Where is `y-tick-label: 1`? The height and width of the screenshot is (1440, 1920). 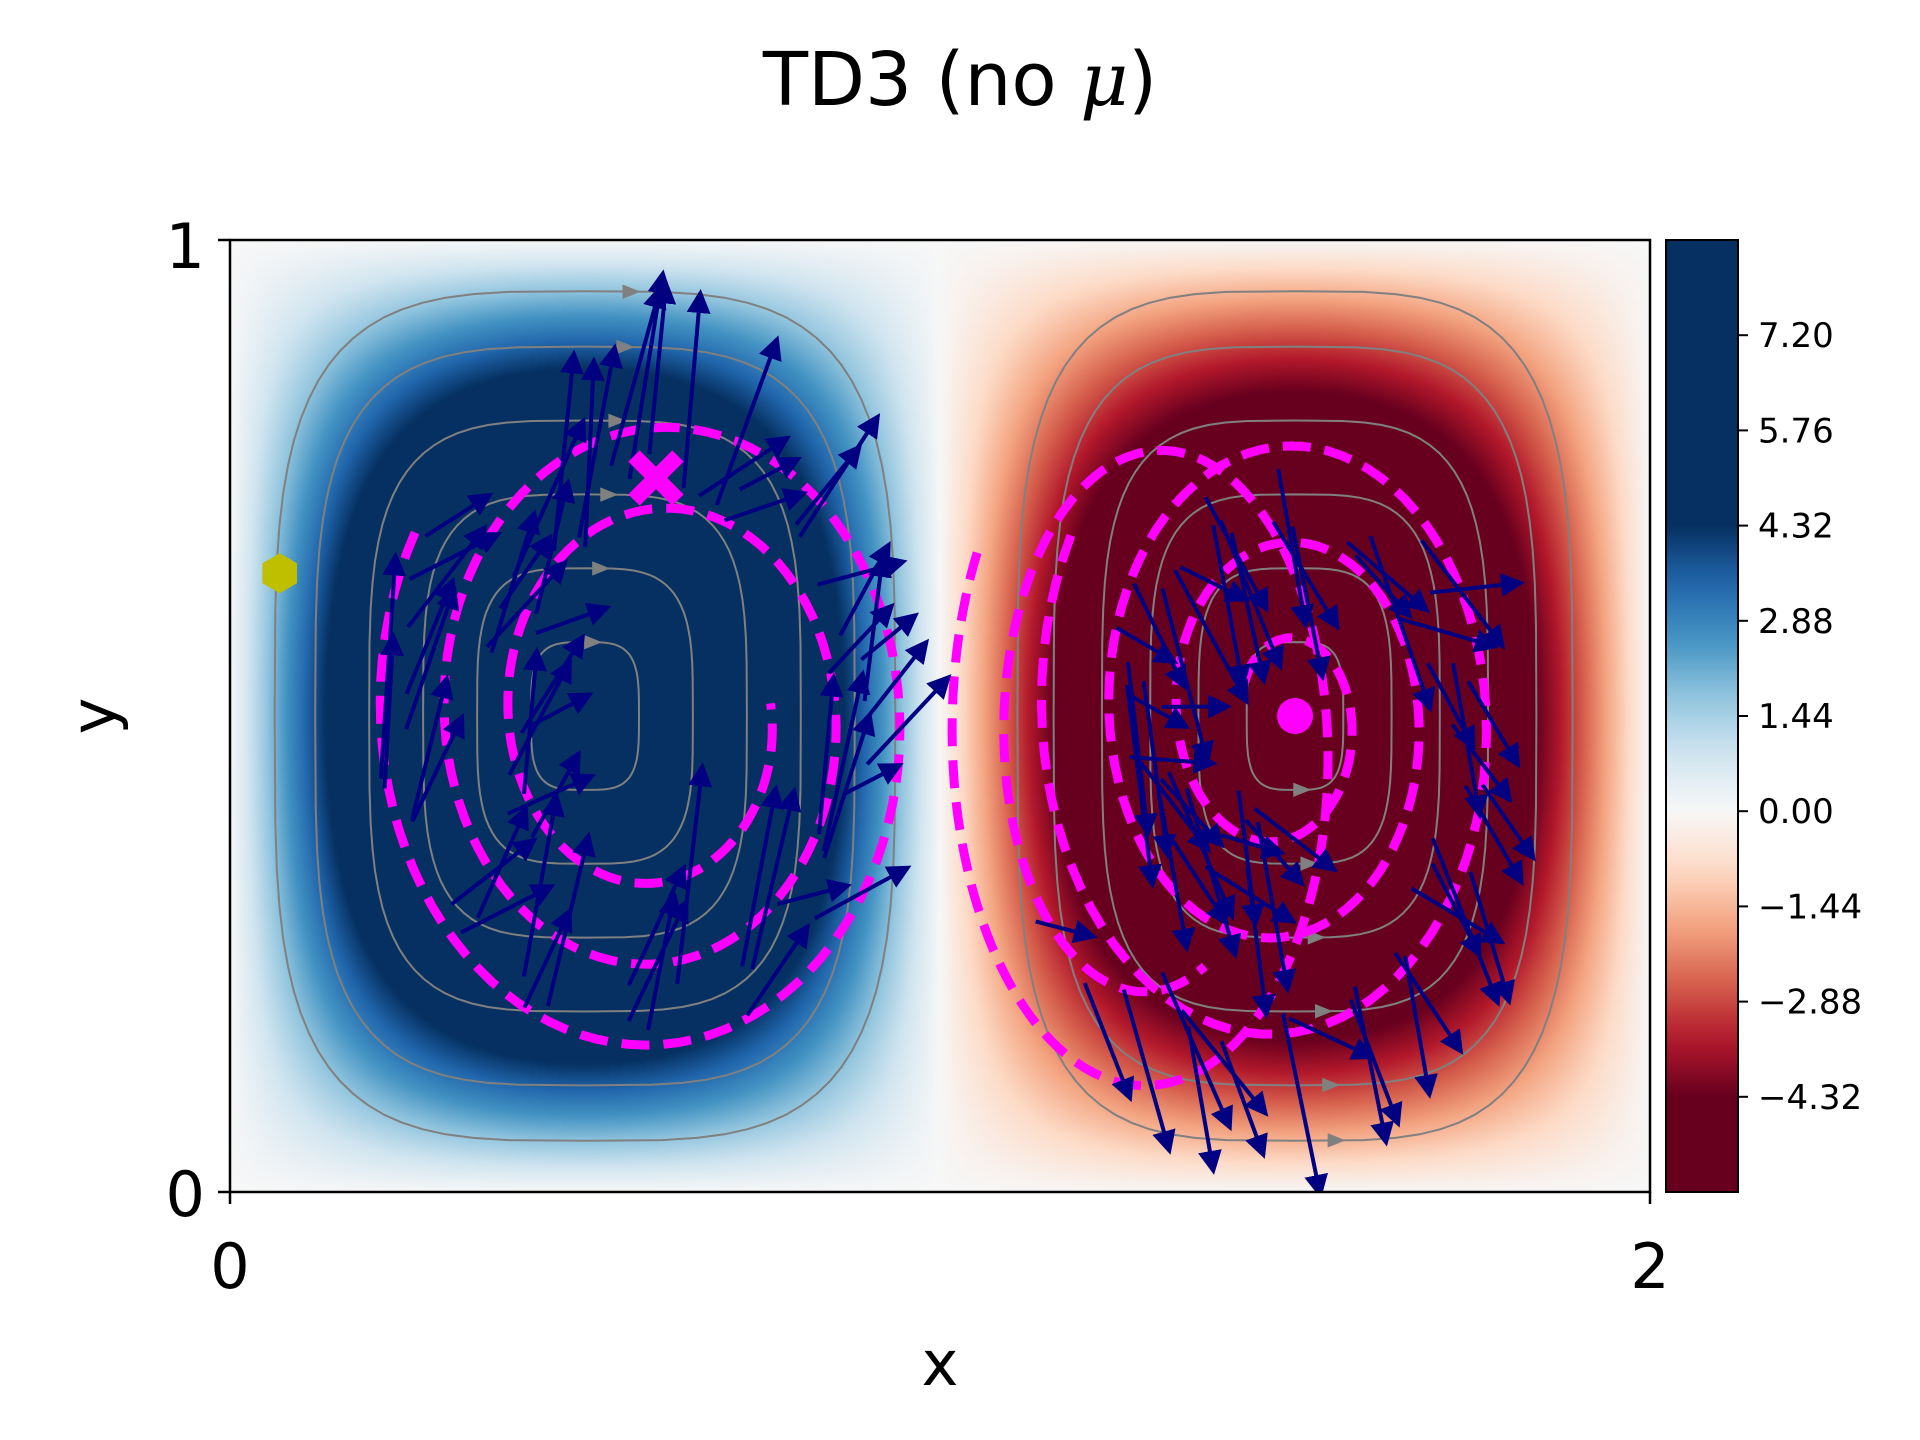
y-tick-label: 1 is located at coordinates (185, 246).